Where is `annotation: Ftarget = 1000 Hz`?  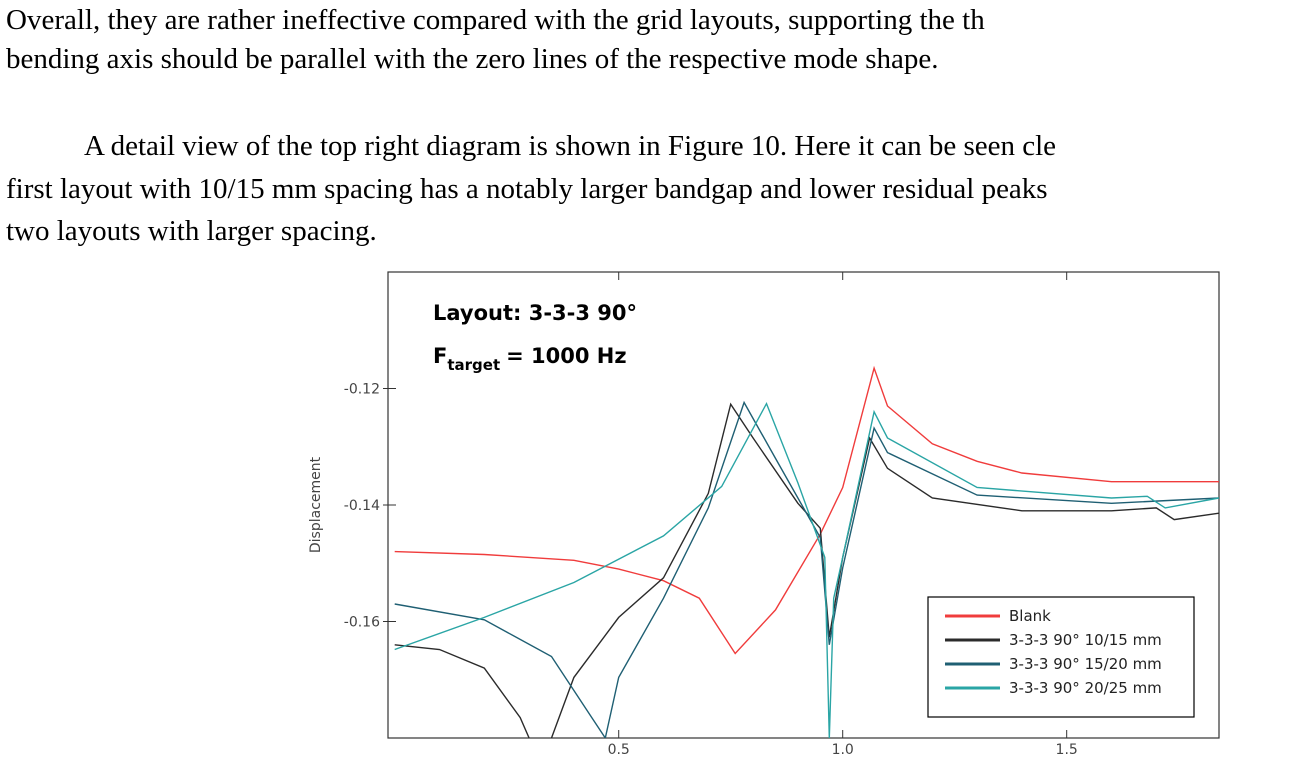 annotation: Ftarget = 1000 Hz is located at coordinates (530, 359).